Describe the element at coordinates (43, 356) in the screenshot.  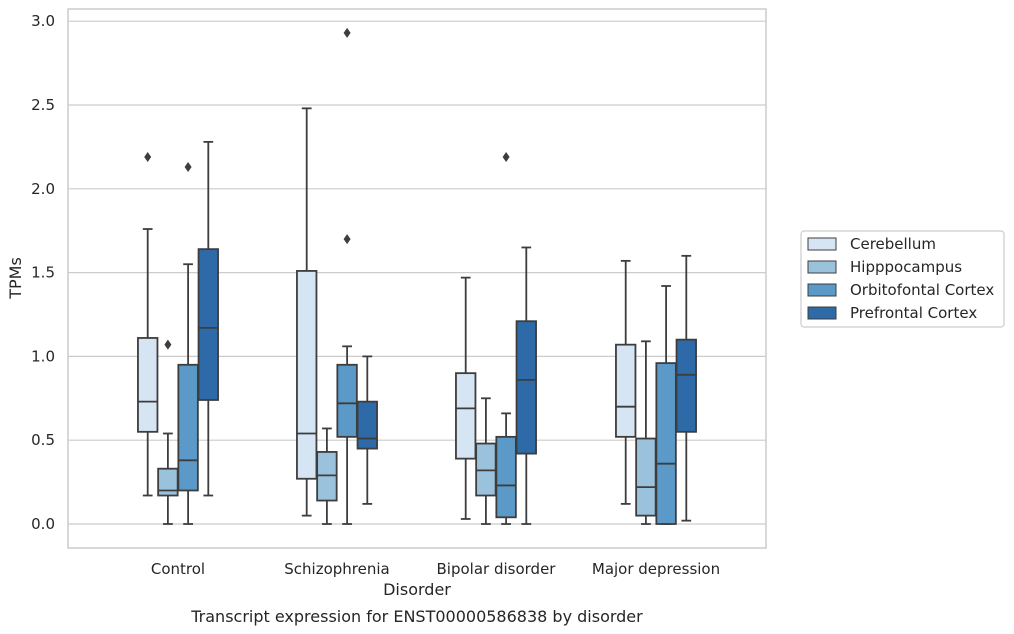
I see `y-tick-label: 1.0` at that location.